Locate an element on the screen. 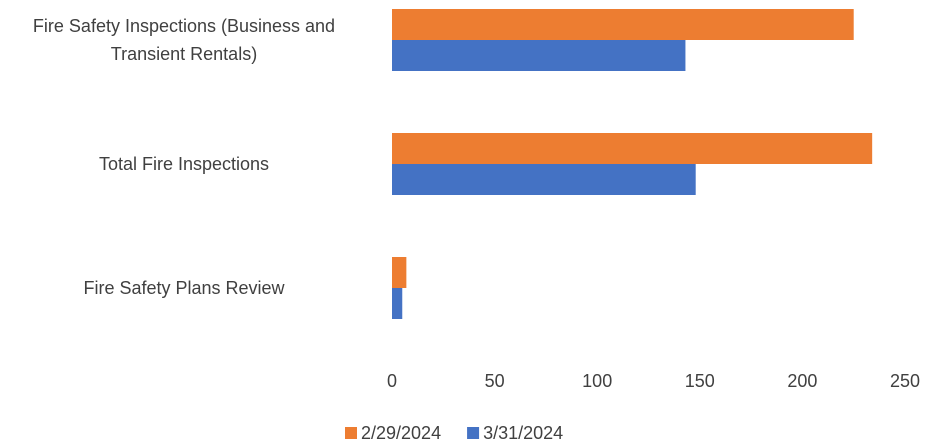 This screenshot has width=926, height=447. x-tick-label: 200 is located at coordinates (802, 381).